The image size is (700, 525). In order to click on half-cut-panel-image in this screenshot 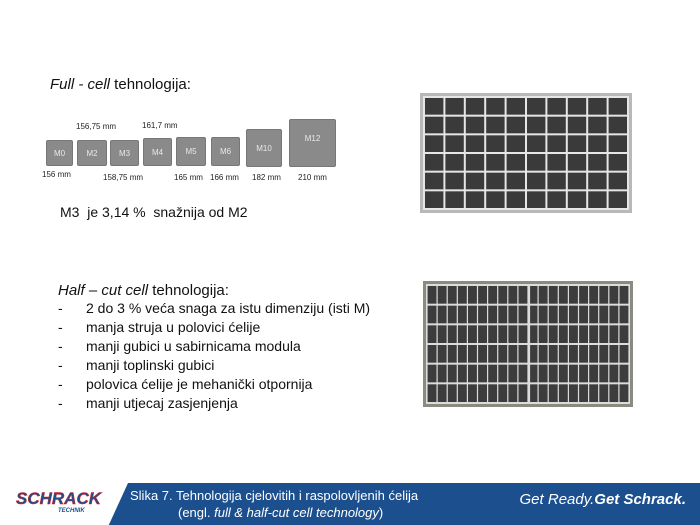, I will do `click(528, 344)`.